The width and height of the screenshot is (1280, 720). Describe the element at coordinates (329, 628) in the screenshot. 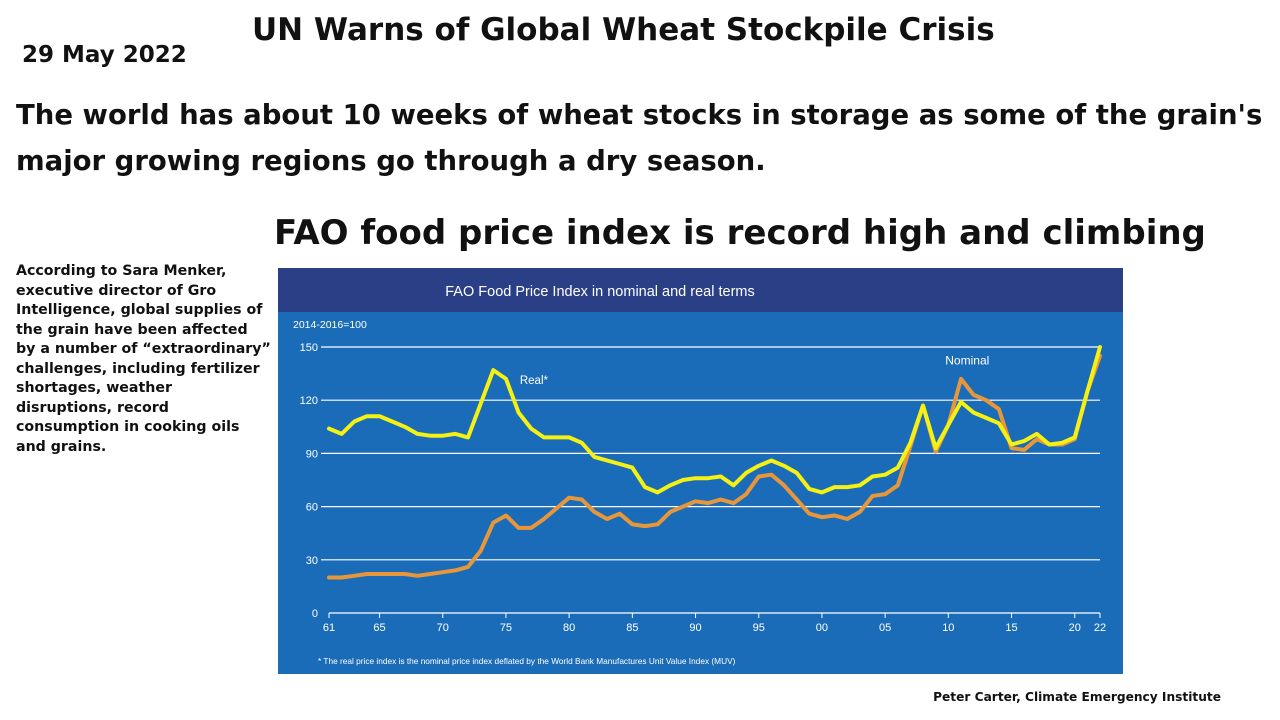

I see `x-tick-label: 61` at that location.